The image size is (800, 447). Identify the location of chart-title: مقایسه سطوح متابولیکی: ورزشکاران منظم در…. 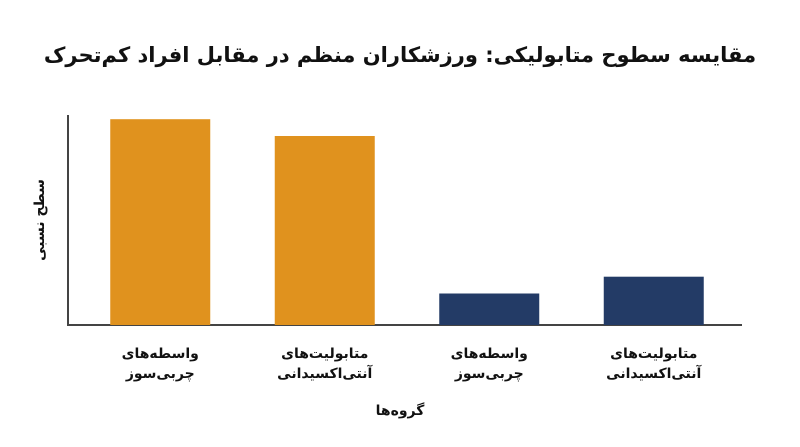
(400, 55).